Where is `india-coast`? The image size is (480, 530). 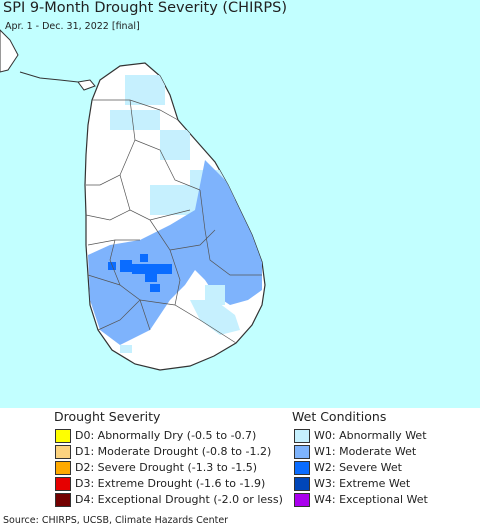
india-coast is located at coordinates (9, 51).